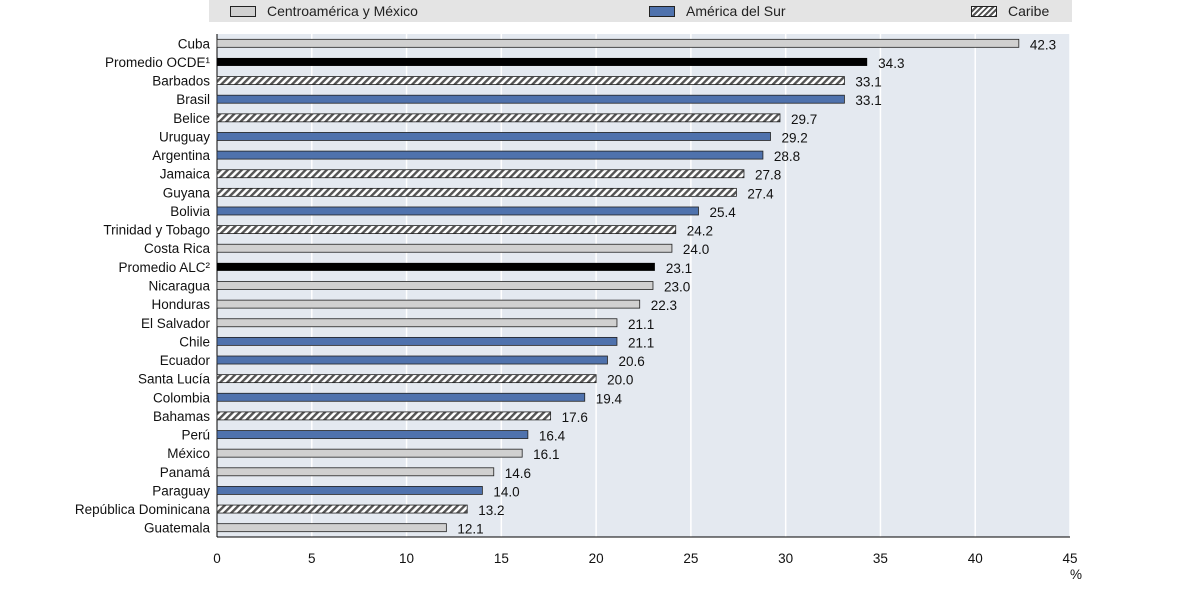 The width and height of the screenshot is (1200, 593). Describe the element at coordinates (690, 558) in the screenshot. I see `x-tick-label: 25` at that location.